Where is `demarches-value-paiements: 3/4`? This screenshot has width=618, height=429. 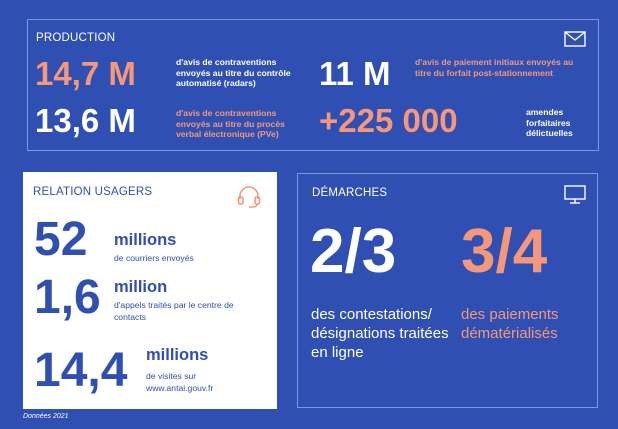
demarches-value-paiements: 3/4 is located at coordinates (504, 251).